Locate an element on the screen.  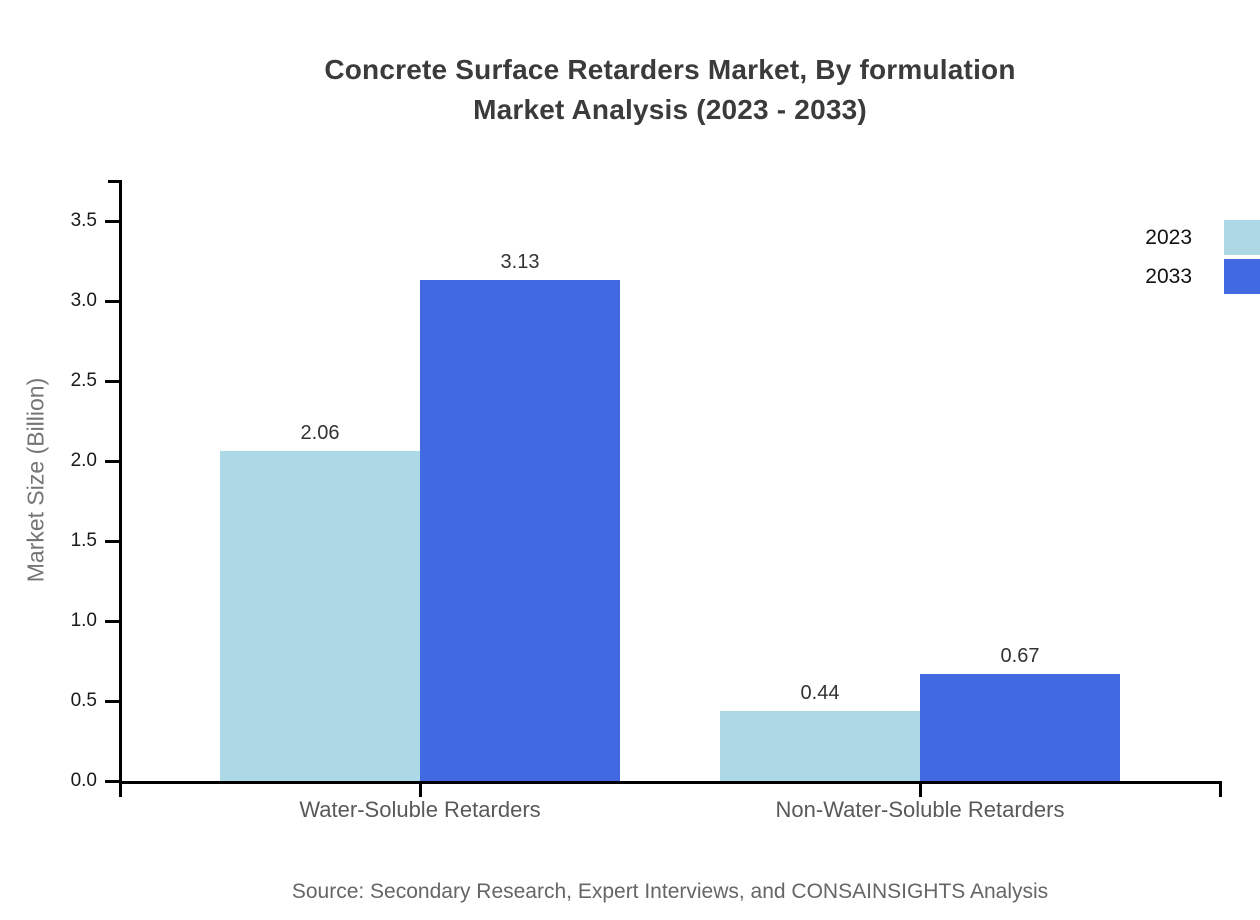
x-category-label: Non-Water-Soluble Retarders is located at coordinates (920, 809).